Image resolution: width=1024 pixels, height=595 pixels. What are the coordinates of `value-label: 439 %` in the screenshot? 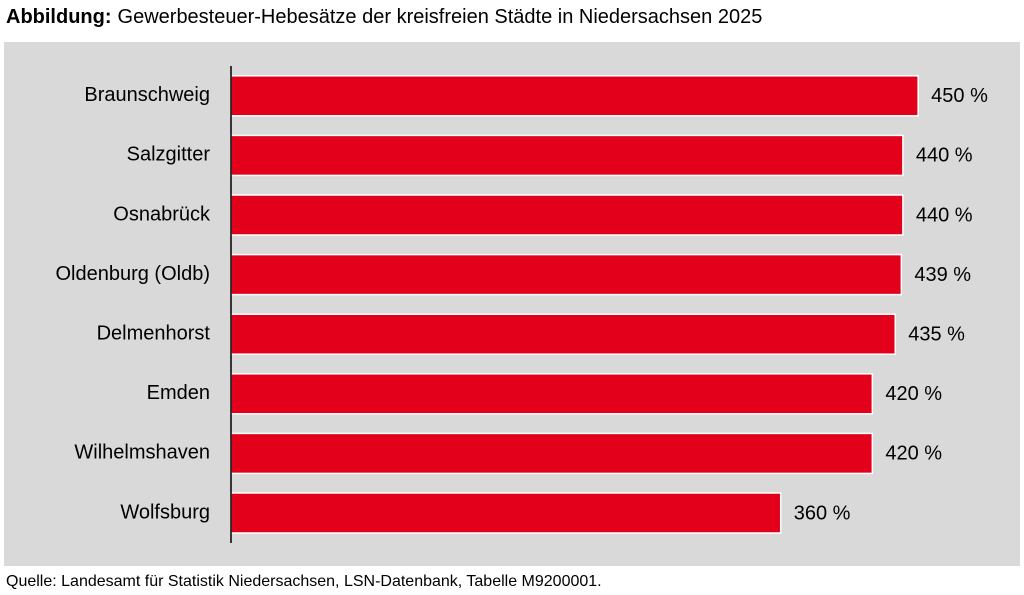 It's located at (942, 275).